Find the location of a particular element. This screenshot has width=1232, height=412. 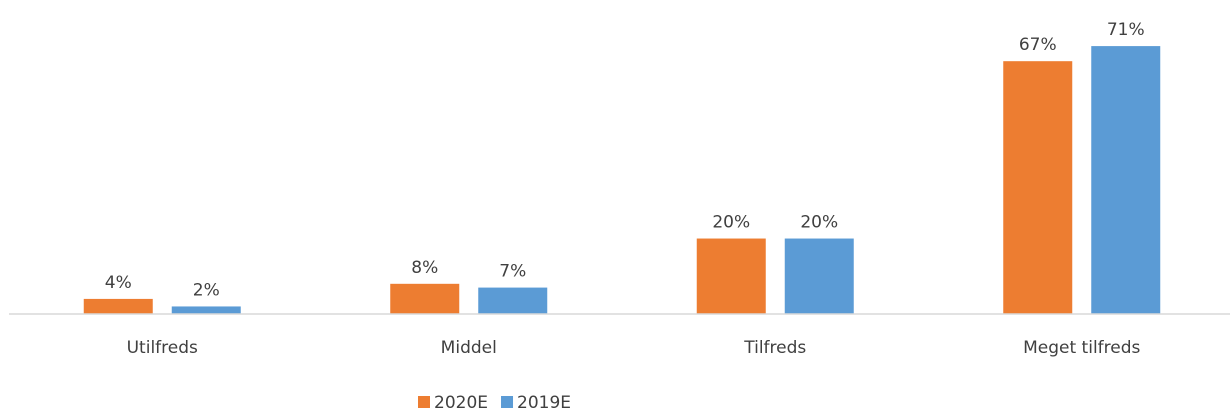

x-tick-label: Middel is located at coordinates (469, 348).